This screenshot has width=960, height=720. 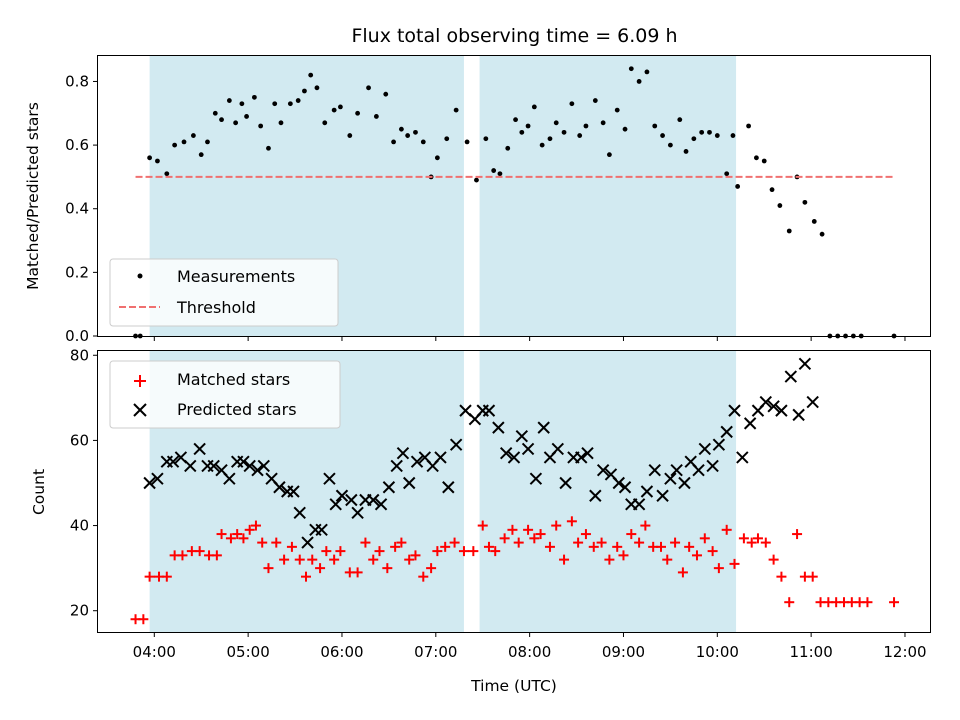 I want to click on y-tick-label: 40, so click(x=79, y=526).